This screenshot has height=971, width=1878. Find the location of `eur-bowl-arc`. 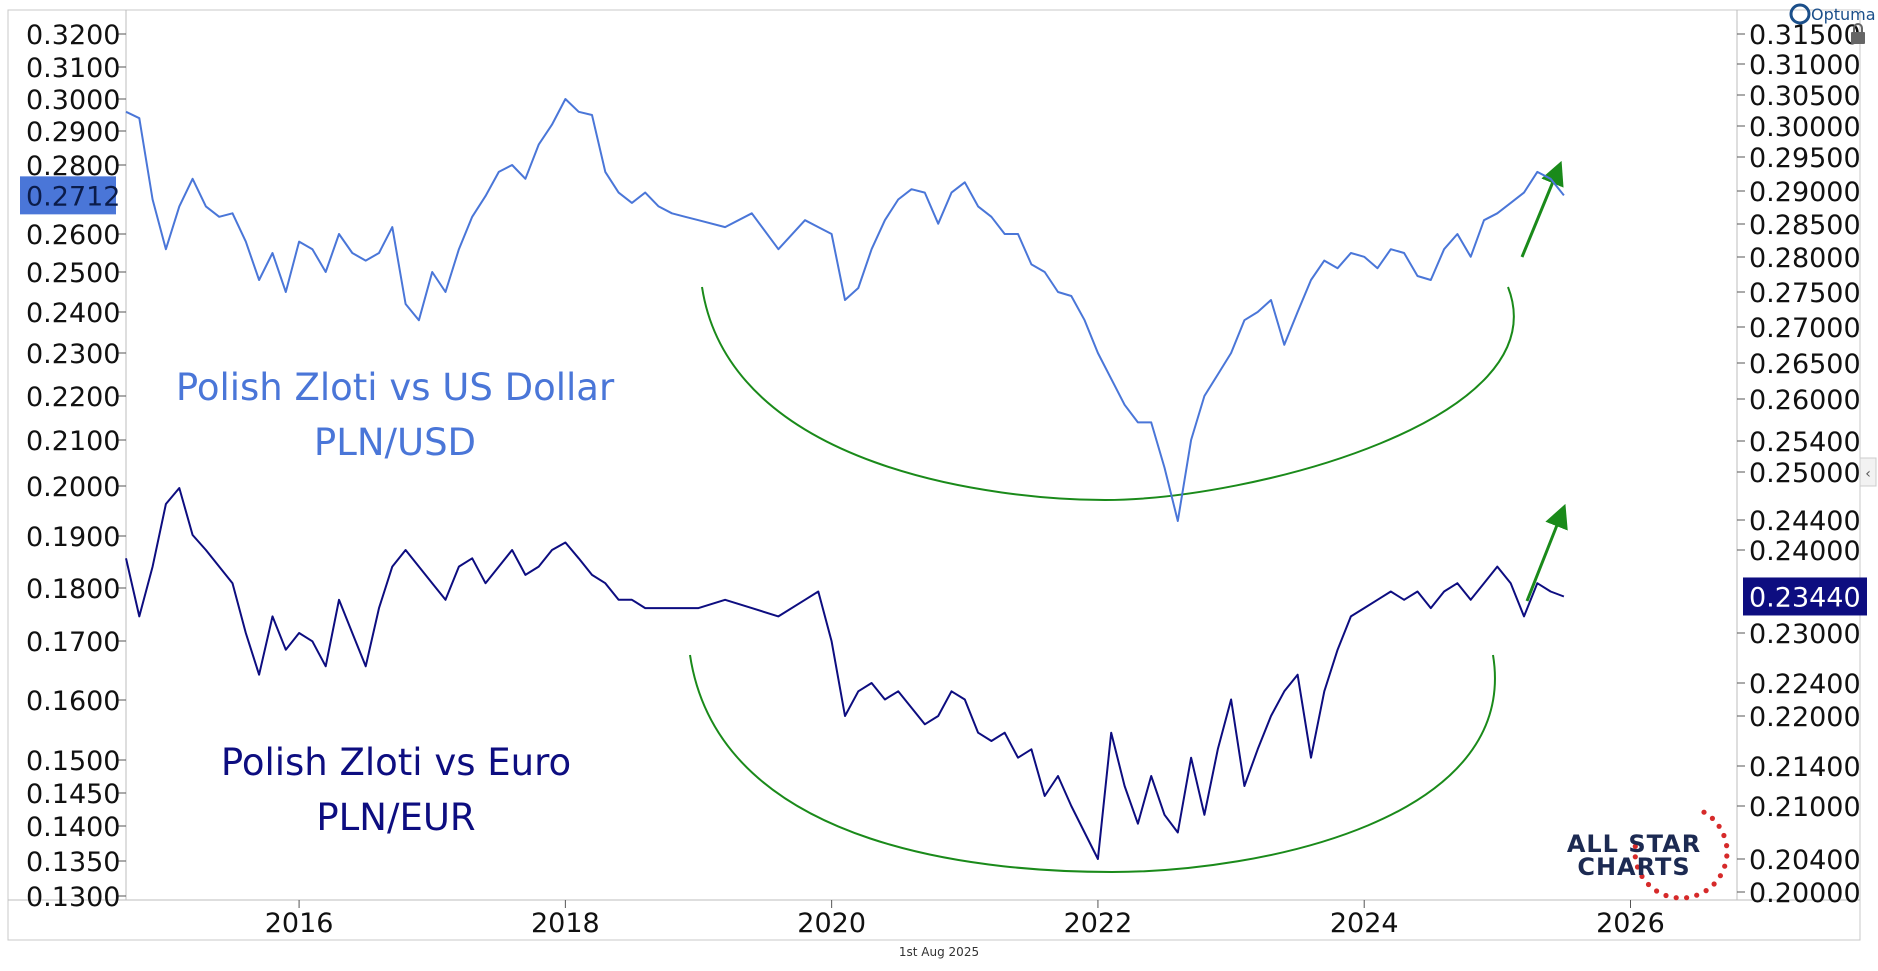

eur-bowl-arc is located at coordinates (1092, 764).